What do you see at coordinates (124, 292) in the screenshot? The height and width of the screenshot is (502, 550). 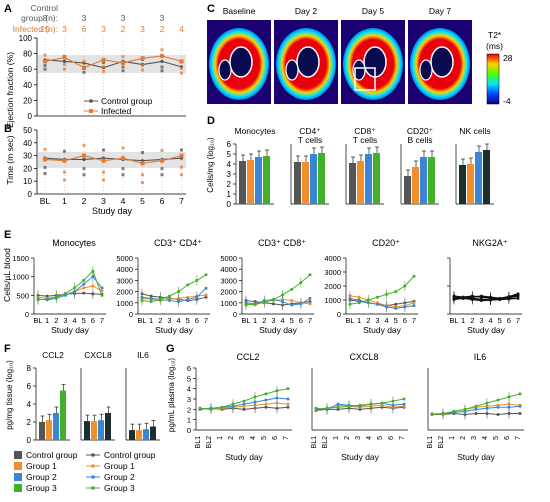 I see `y-tick-label: 2000` at bounding box center [124, 292].